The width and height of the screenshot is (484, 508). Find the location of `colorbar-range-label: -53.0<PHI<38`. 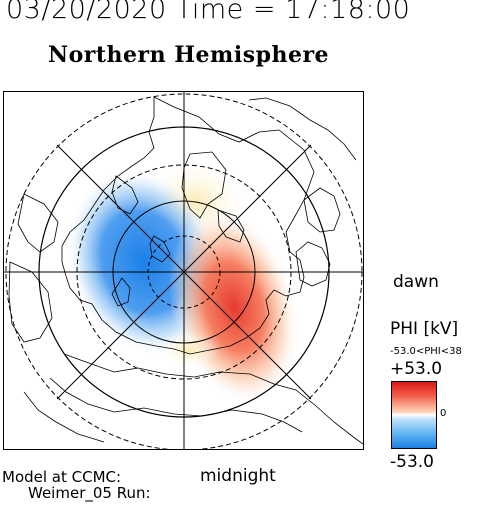

colorbar-range-label: -53.0<PHI<38 is located at coordinates (426, 351).